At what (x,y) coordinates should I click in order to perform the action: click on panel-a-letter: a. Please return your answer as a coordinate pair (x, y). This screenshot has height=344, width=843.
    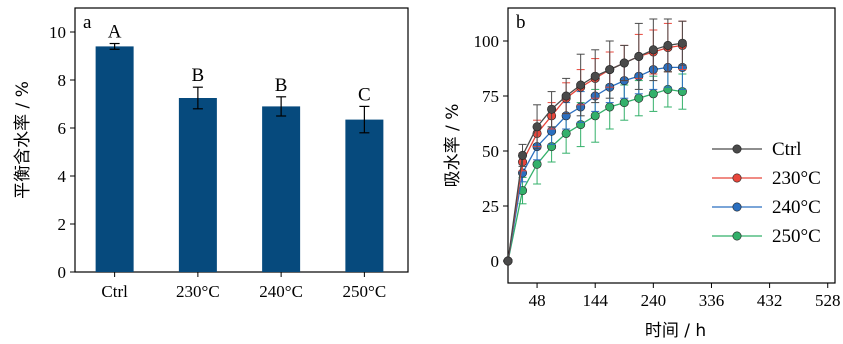
    Looking at the image, I should click on (87, 22).